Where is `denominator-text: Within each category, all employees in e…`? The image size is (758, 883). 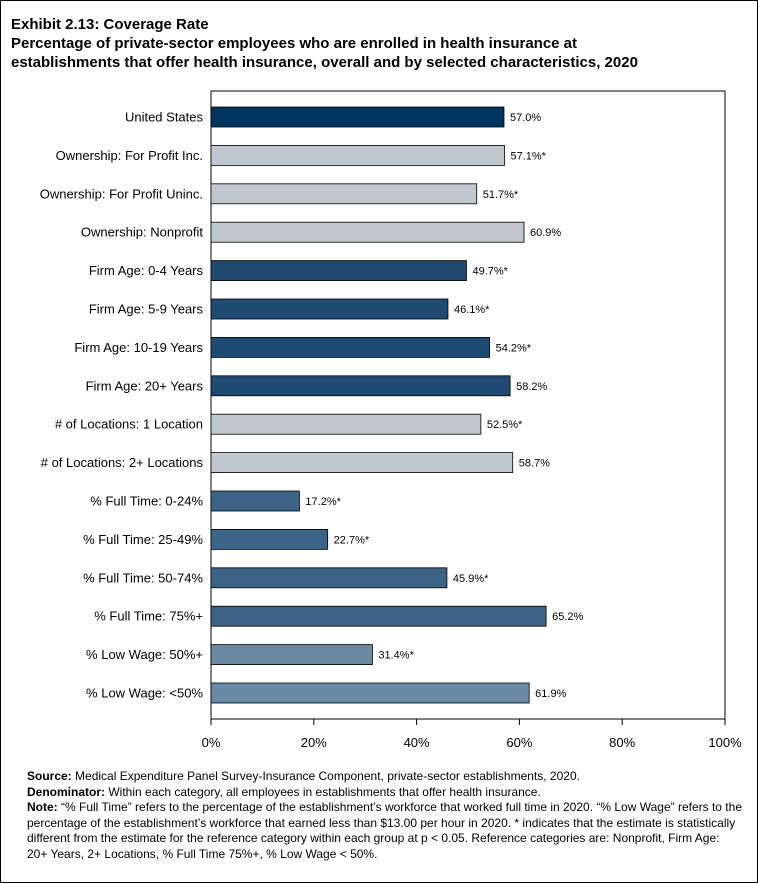
denominator-text: Within each category, all employees in e… is located at coordinates (324, 791).